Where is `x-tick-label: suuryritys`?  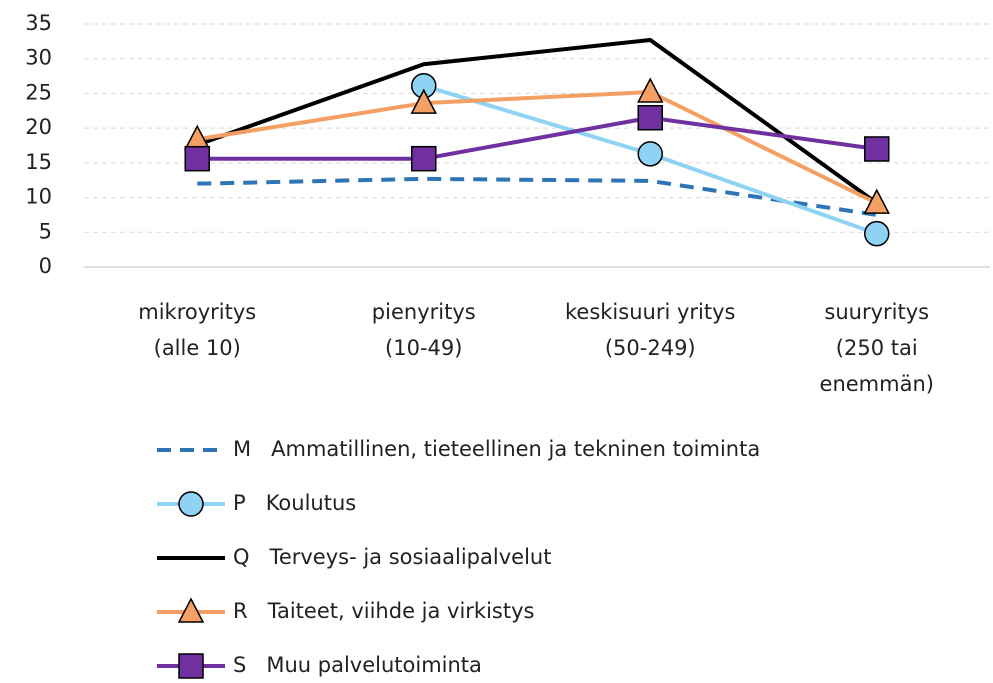
x-tick-label: suuryritys is located at coordinates (876, 312).